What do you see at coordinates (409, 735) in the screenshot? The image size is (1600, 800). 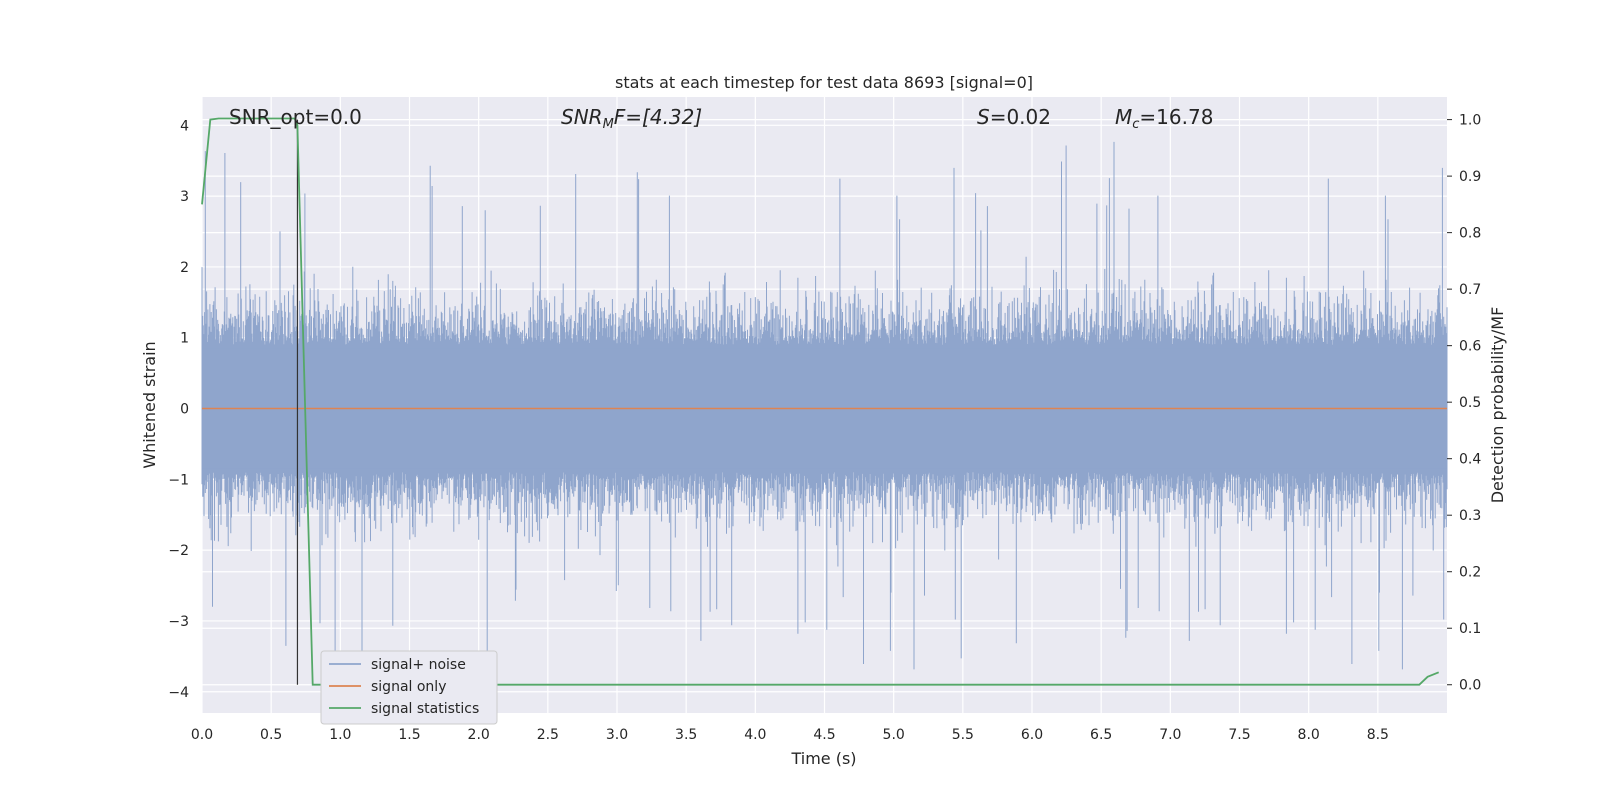 I see `x-tick-label: 1.5` at bounding box center [409, 735].